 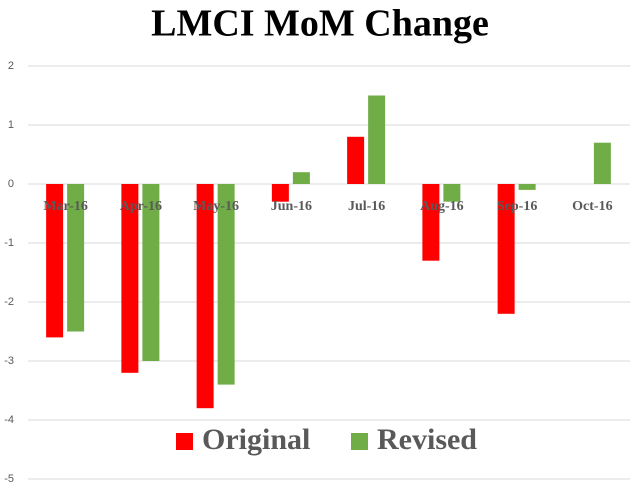 I want to click on x-tick-label: May-16, so click(x=216, y=206).